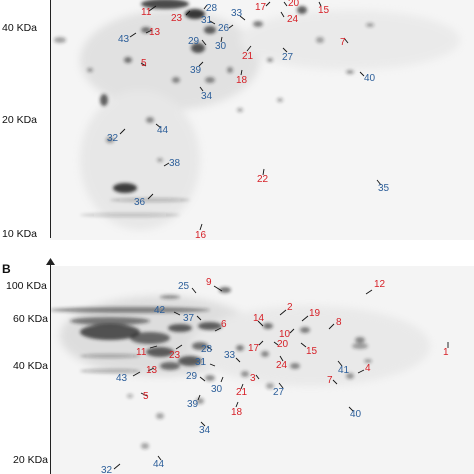 The height and width of the screenshot is (474, 474). Describe the element at coordinates (262, 180) in the screenshot. I see `red-spot-label-22: 22` at that location.